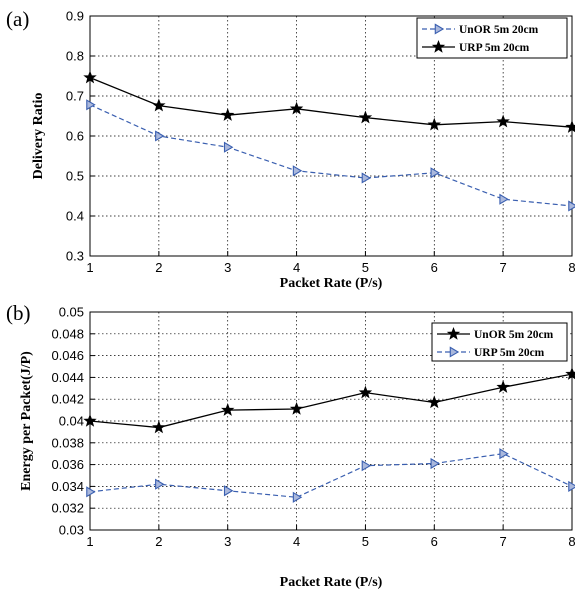 The width and height of the screenshot is (575, 591). I want to click on y-tick-label: 0.5, so click(75, 176).